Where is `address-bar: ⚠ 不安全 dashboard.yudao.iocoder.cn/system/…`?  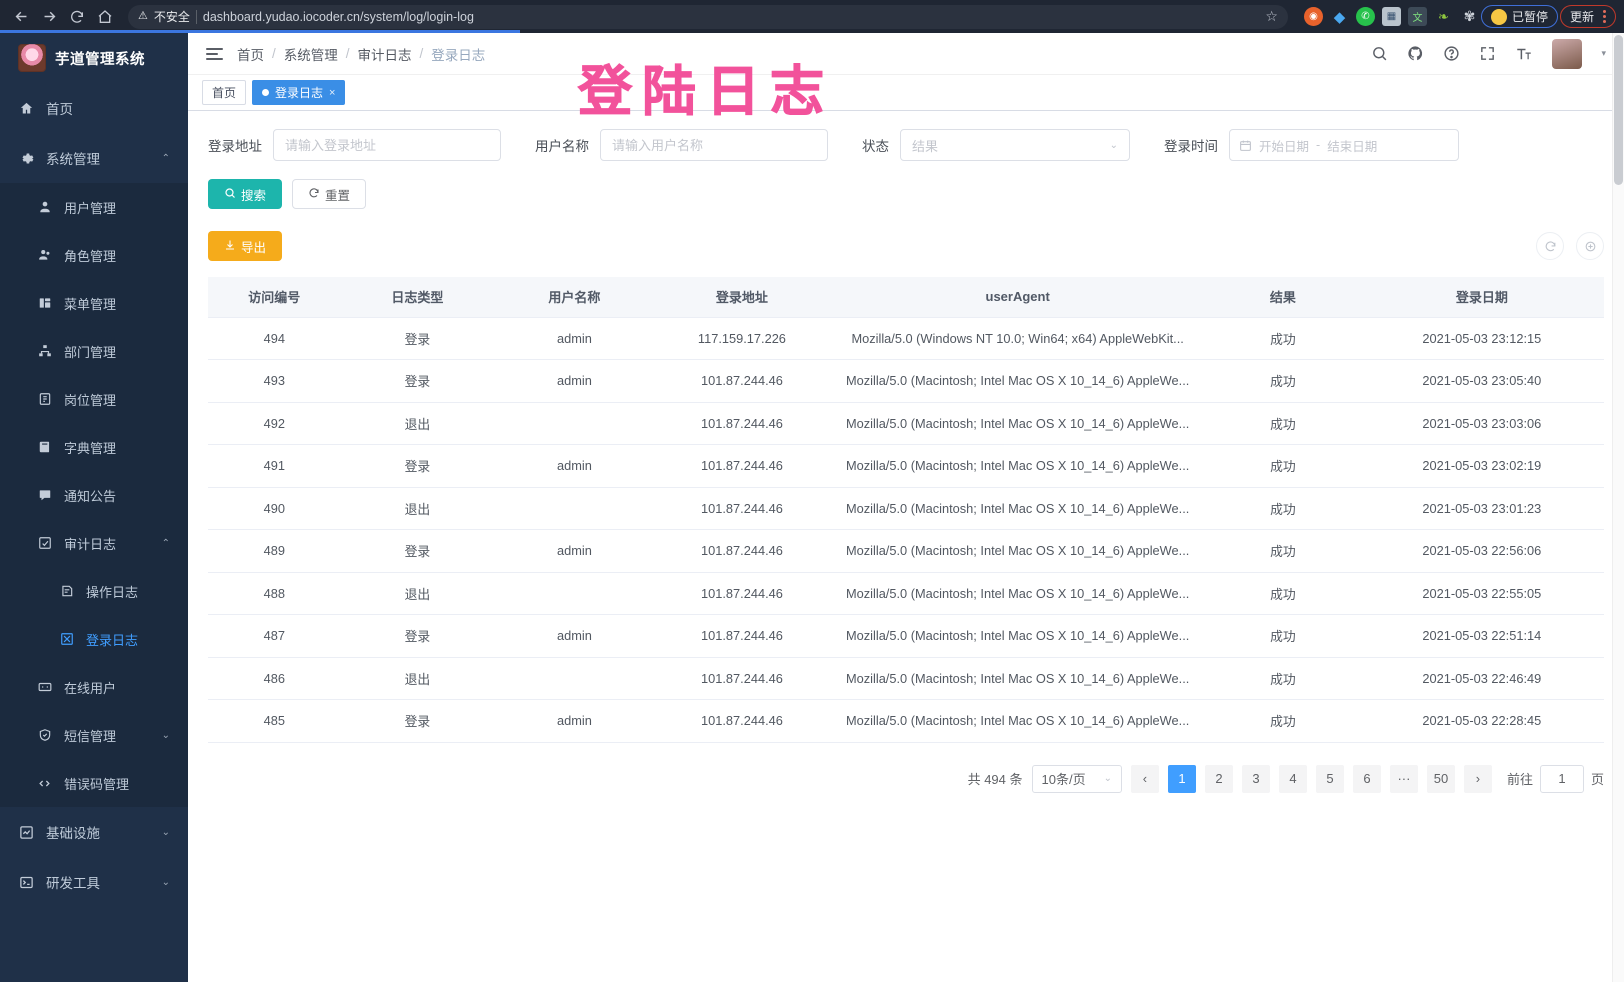 address-bar: ⚠ 不安全 dashboard.yudao.iocoder.cn/system/… is located at coordinates (708, 16).